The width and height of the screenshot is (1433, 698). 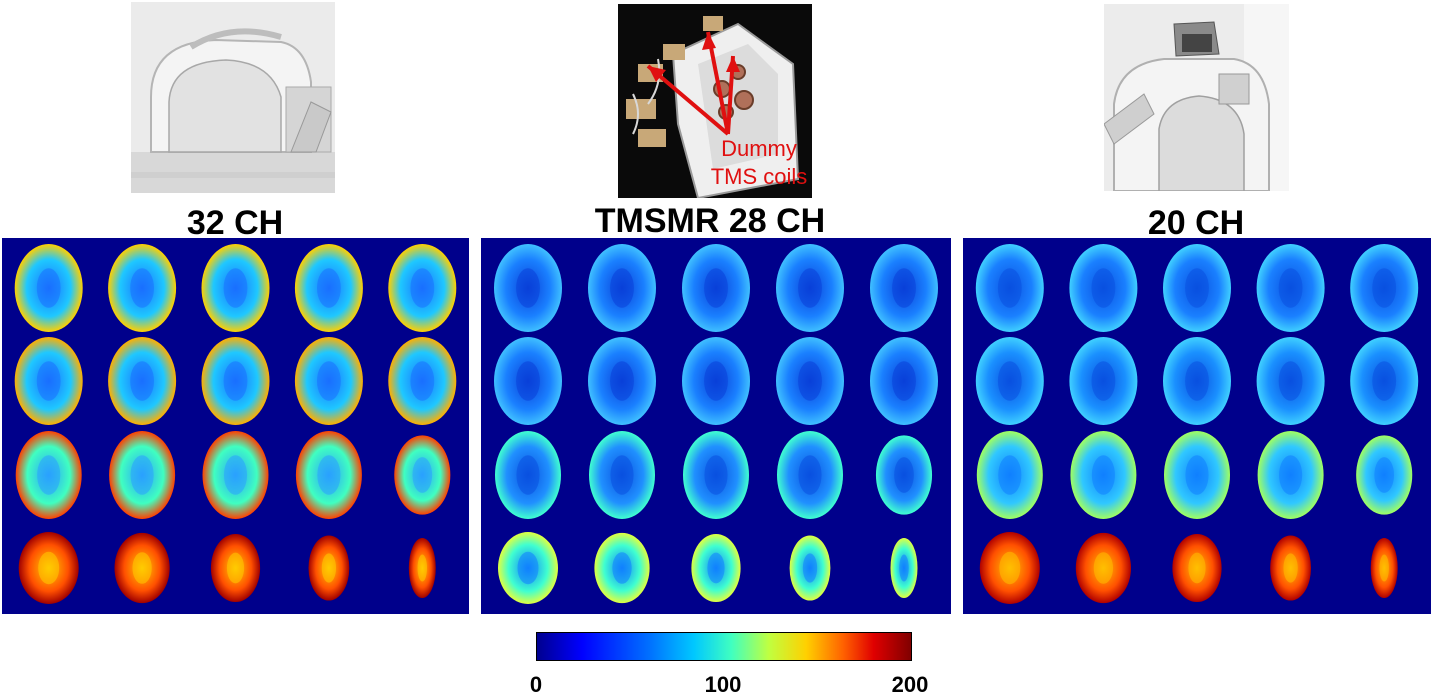 What do you see at coordinates (910, 684) in the screenshot?
I see `colorbar-tick-max: 200` at bounding box center [910, 684].